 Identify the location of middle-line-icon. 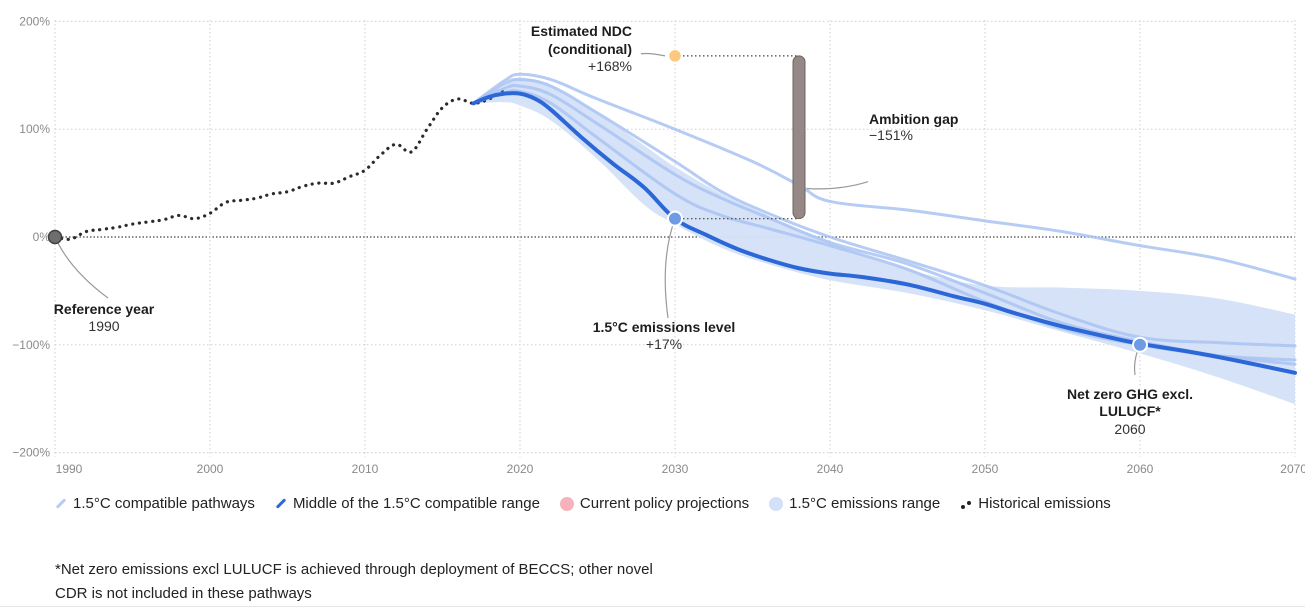
(281, 503).